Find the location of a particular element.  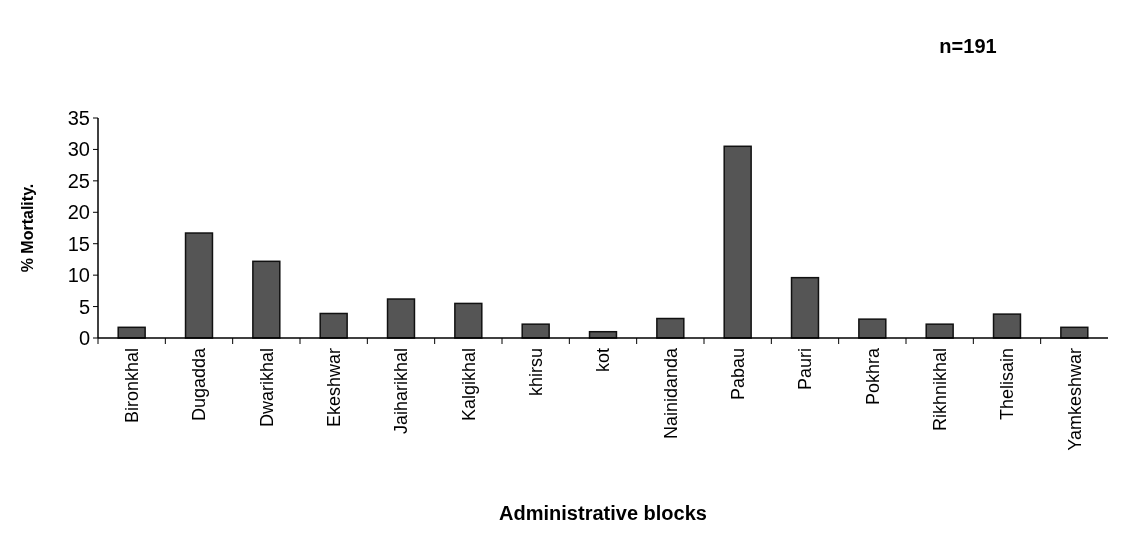

y-tick-label: 0 is located at coordinates (84, 338).